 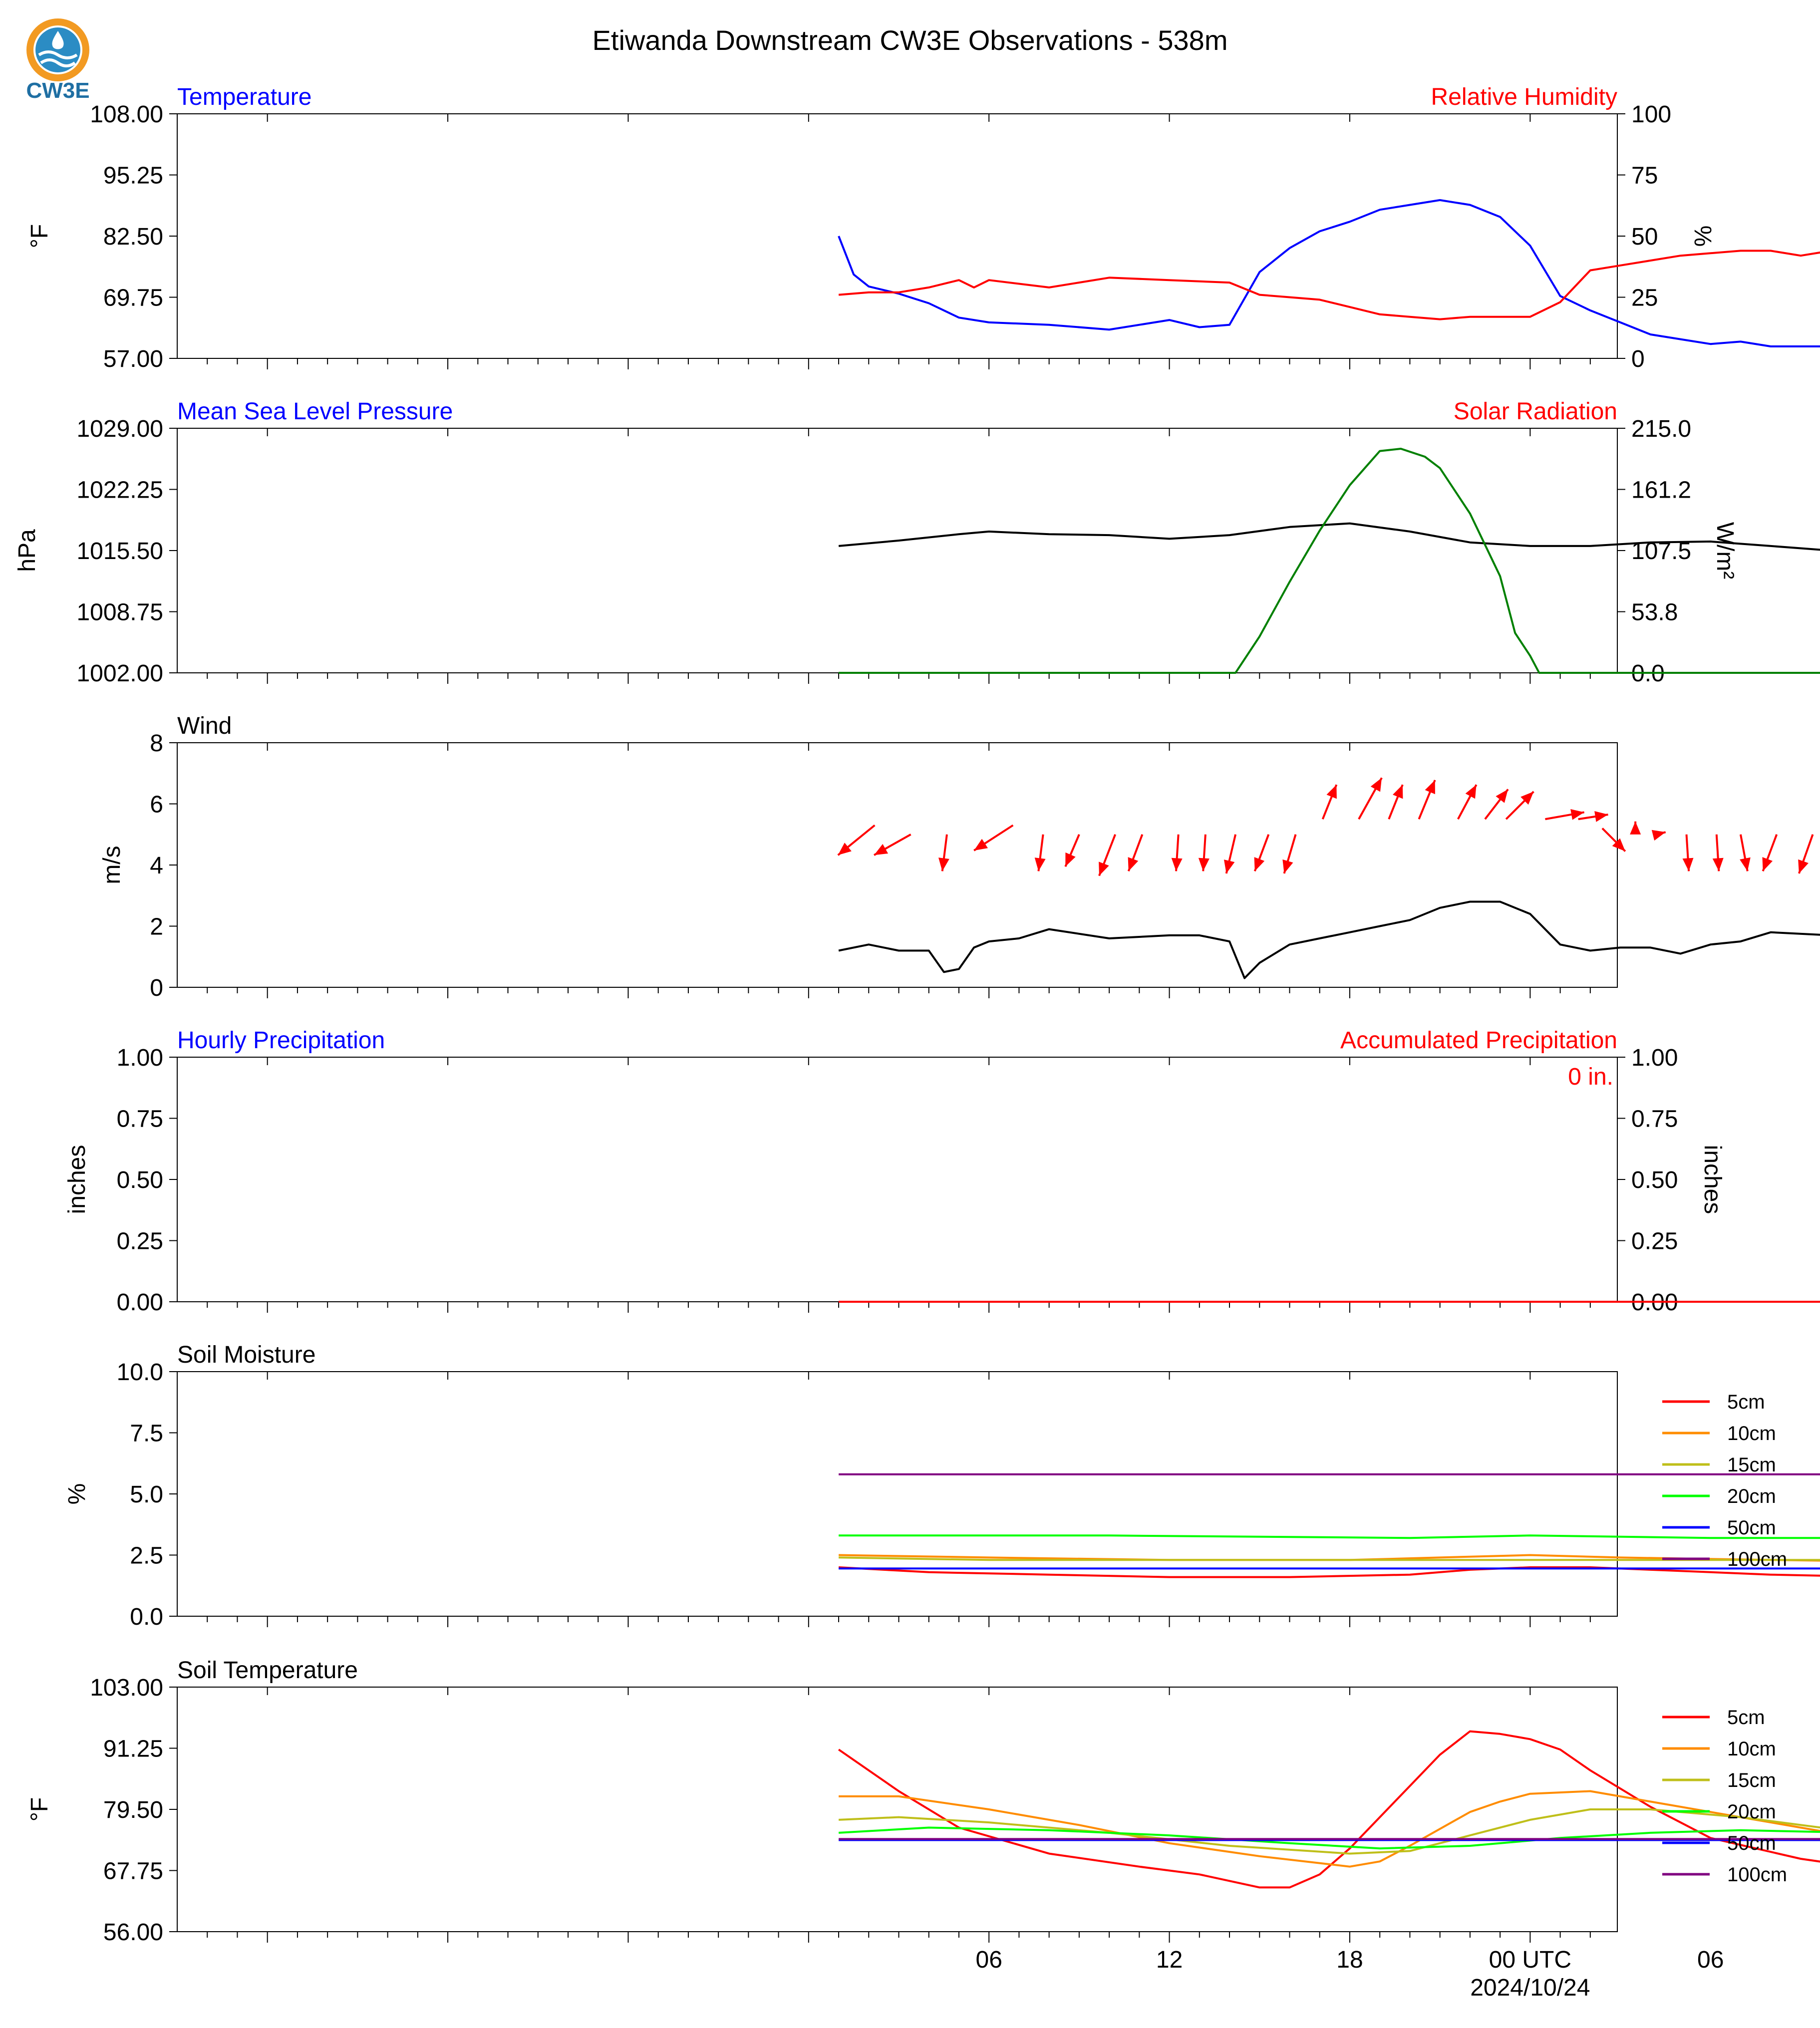 What do you see at coordinates (156, 743) in the screenshot?
I see `y-tick-label: 8` at bounding box center [156, 743].